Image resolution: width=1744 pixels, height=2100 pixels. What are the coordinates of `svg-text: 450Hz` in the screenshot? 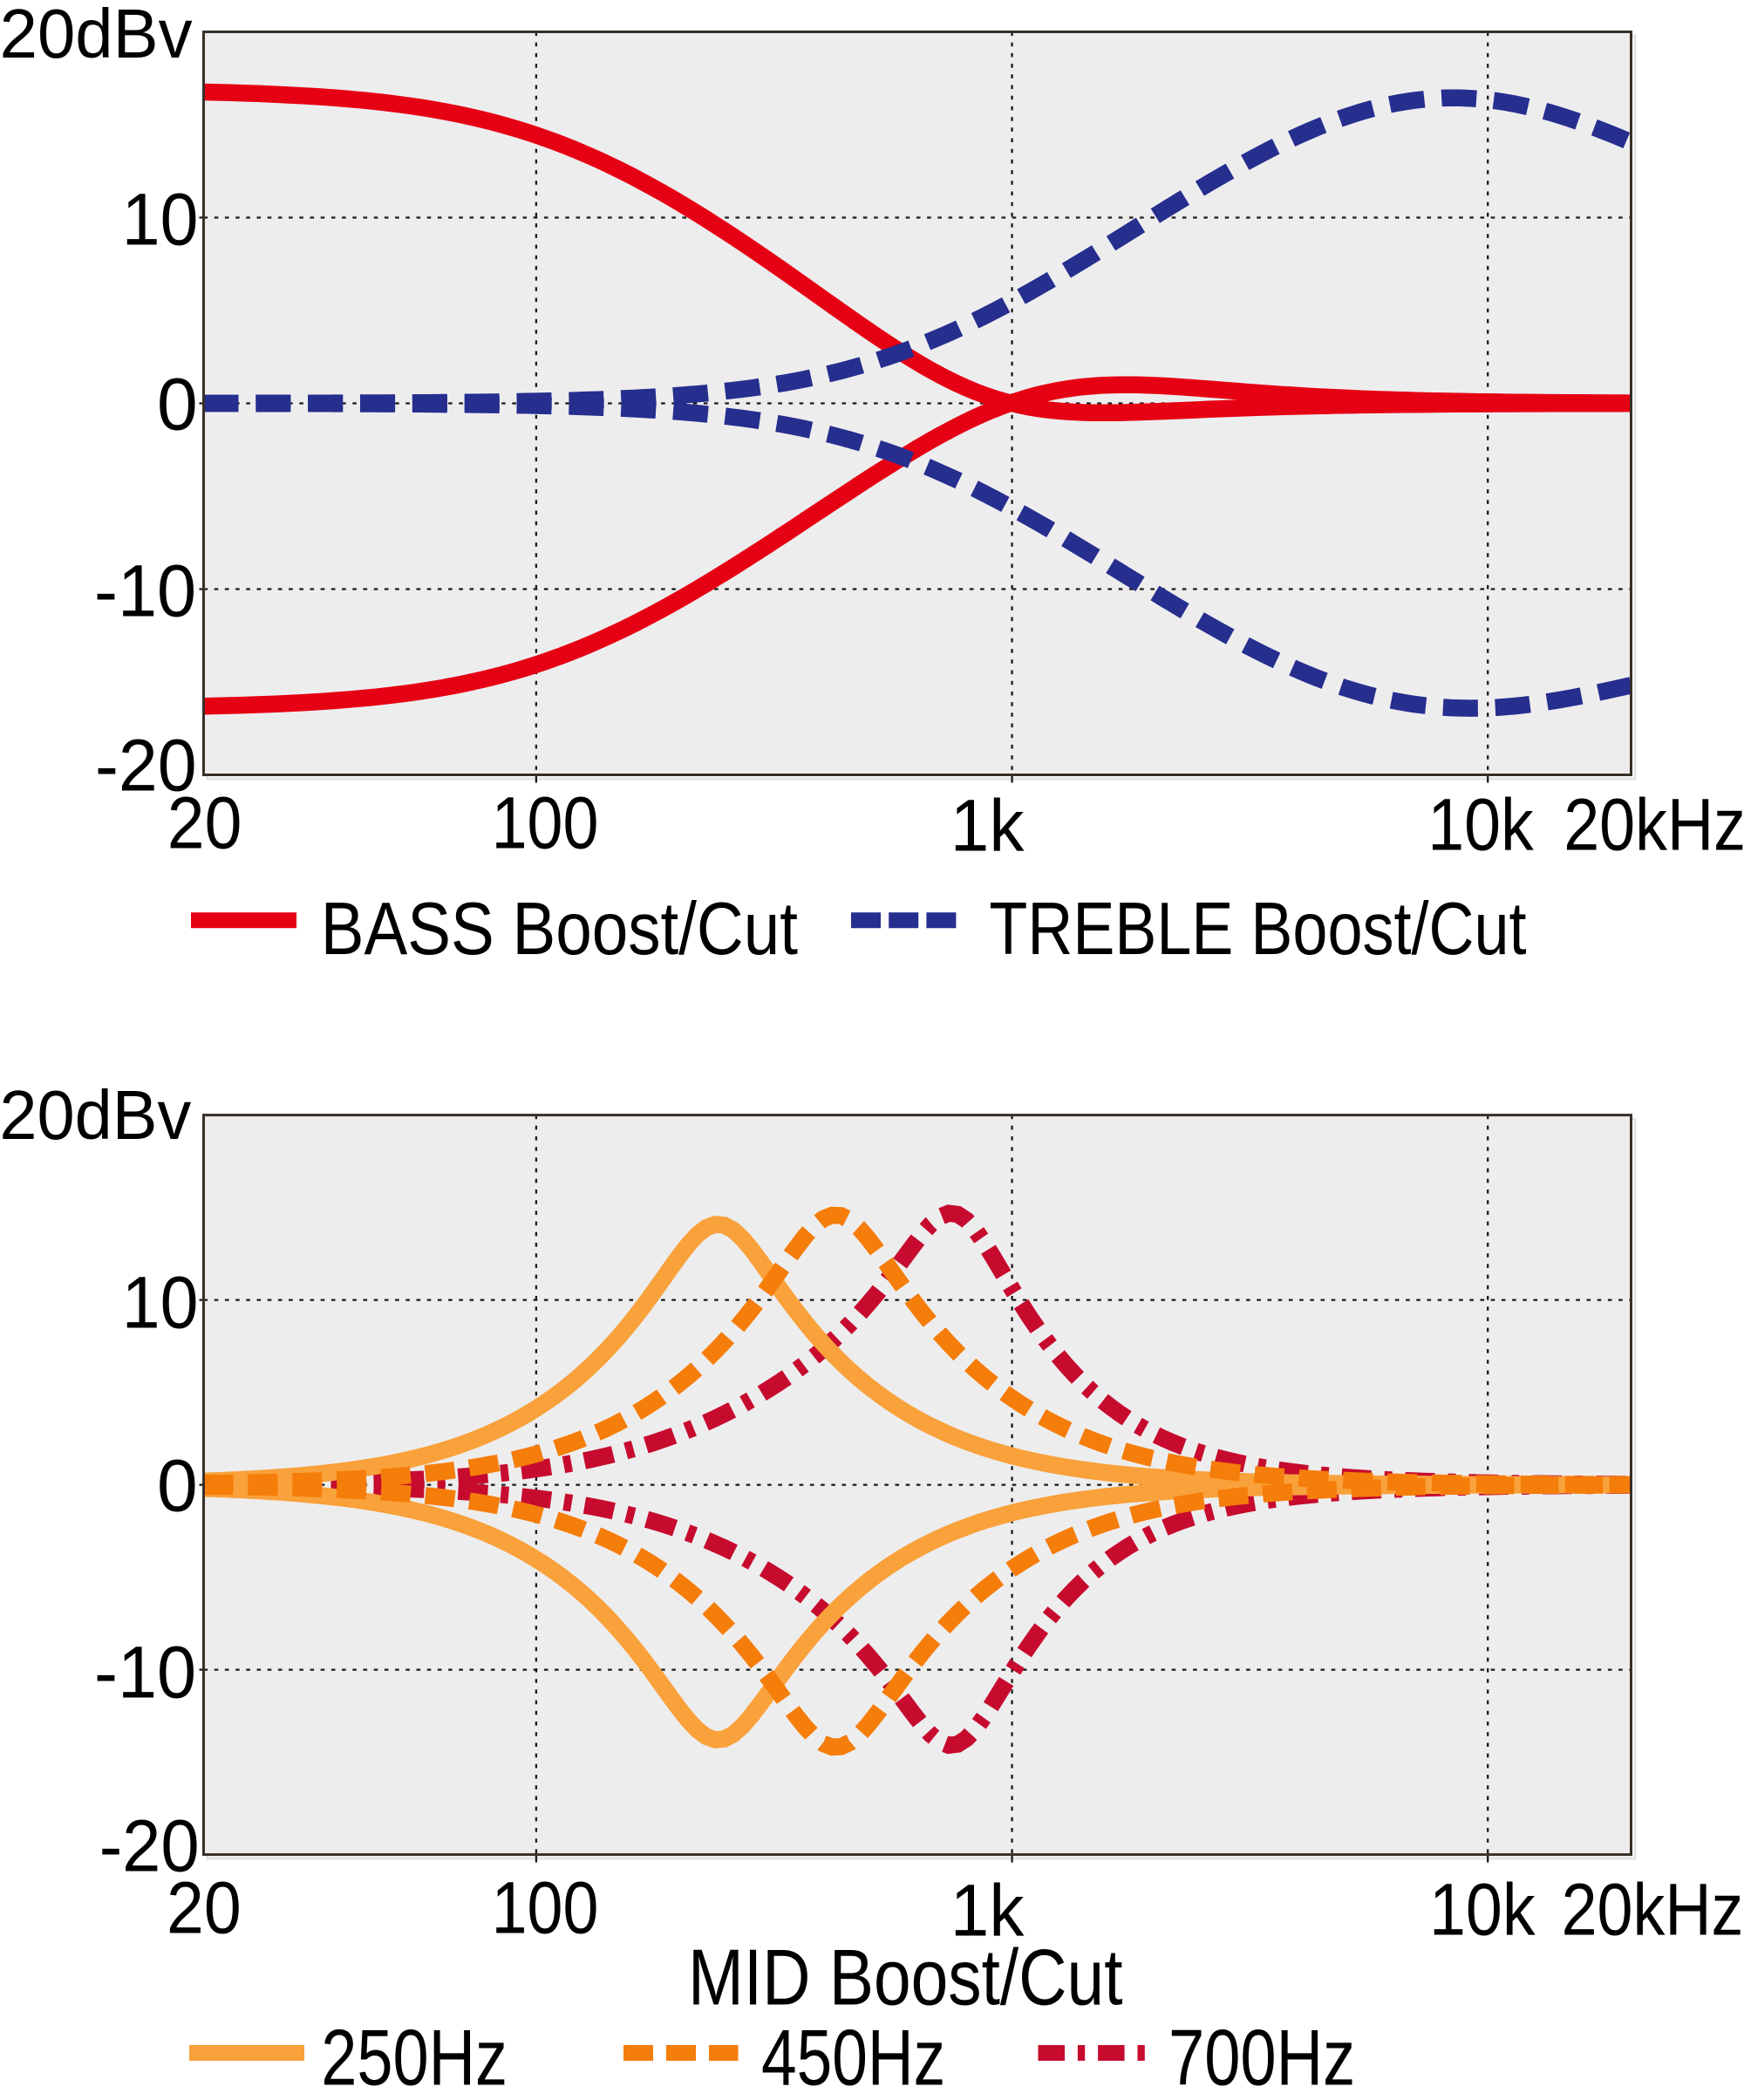 It's located at (853, 2055).